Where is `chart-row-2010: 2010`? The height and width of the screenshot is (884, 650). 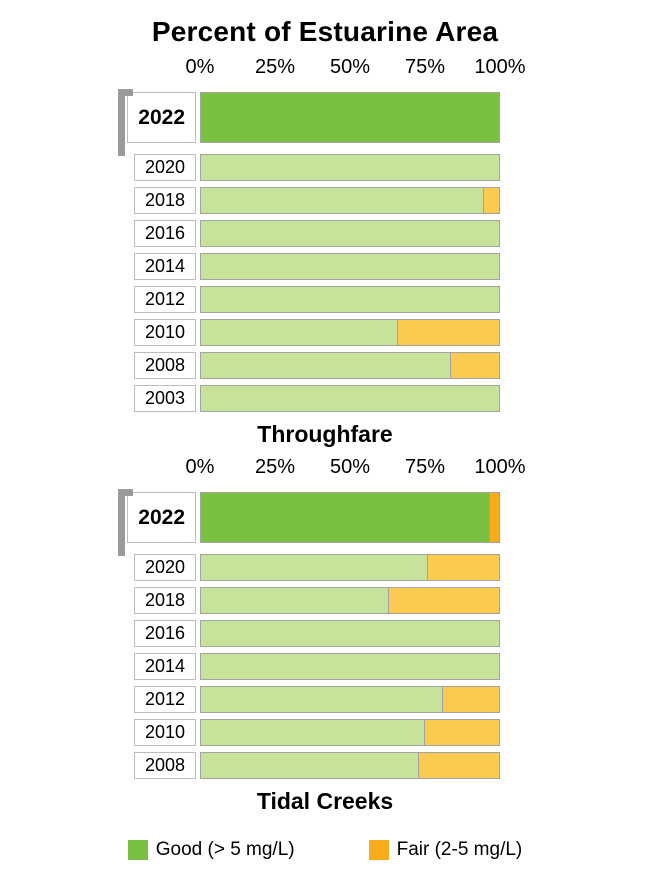 chart-row-2010: 2010 is located at coordinates (325, 732).